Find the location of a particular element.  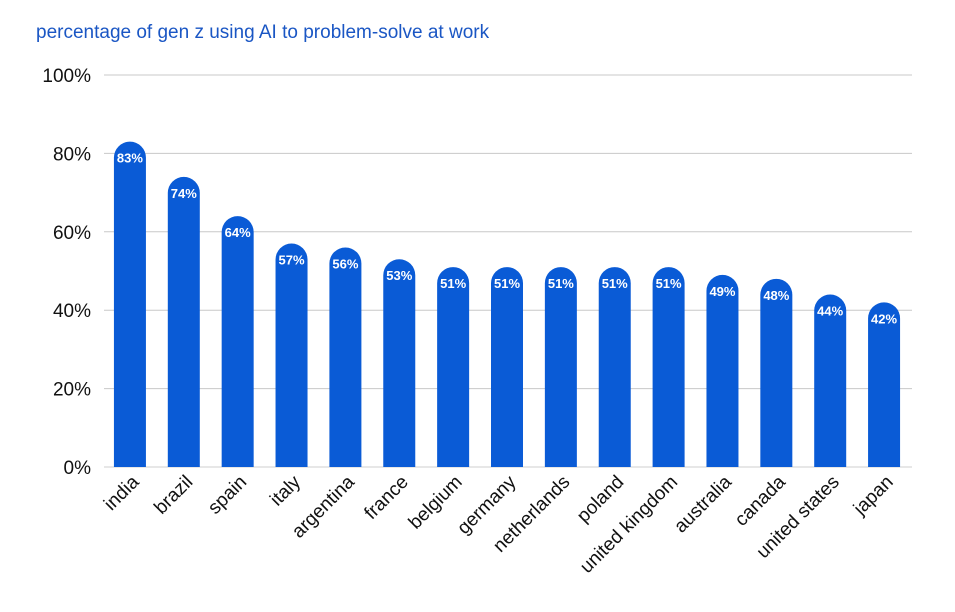

y-tick-label: 20% is located at coordinates (72, 390).